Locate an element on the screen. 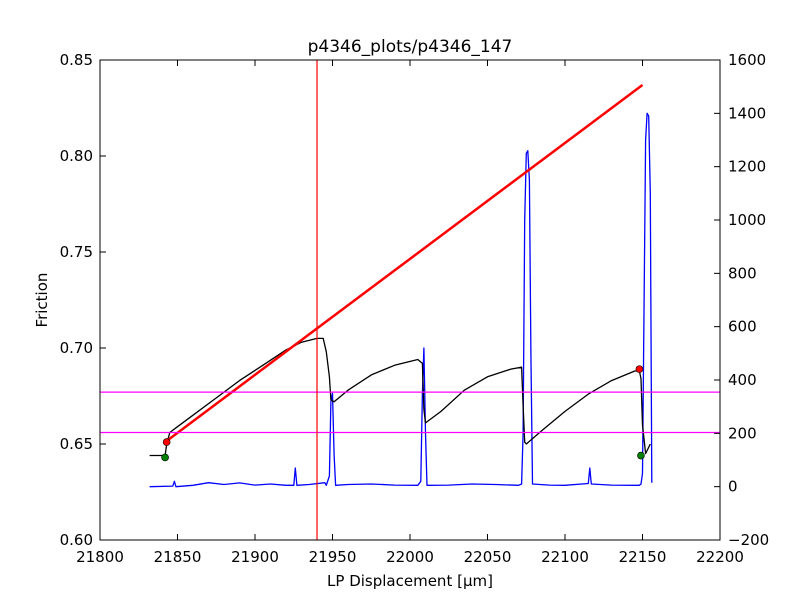 The height and width of the screenshot is (600, 800). y-tick-label-right: −200 is located at coordinates (748, 540).